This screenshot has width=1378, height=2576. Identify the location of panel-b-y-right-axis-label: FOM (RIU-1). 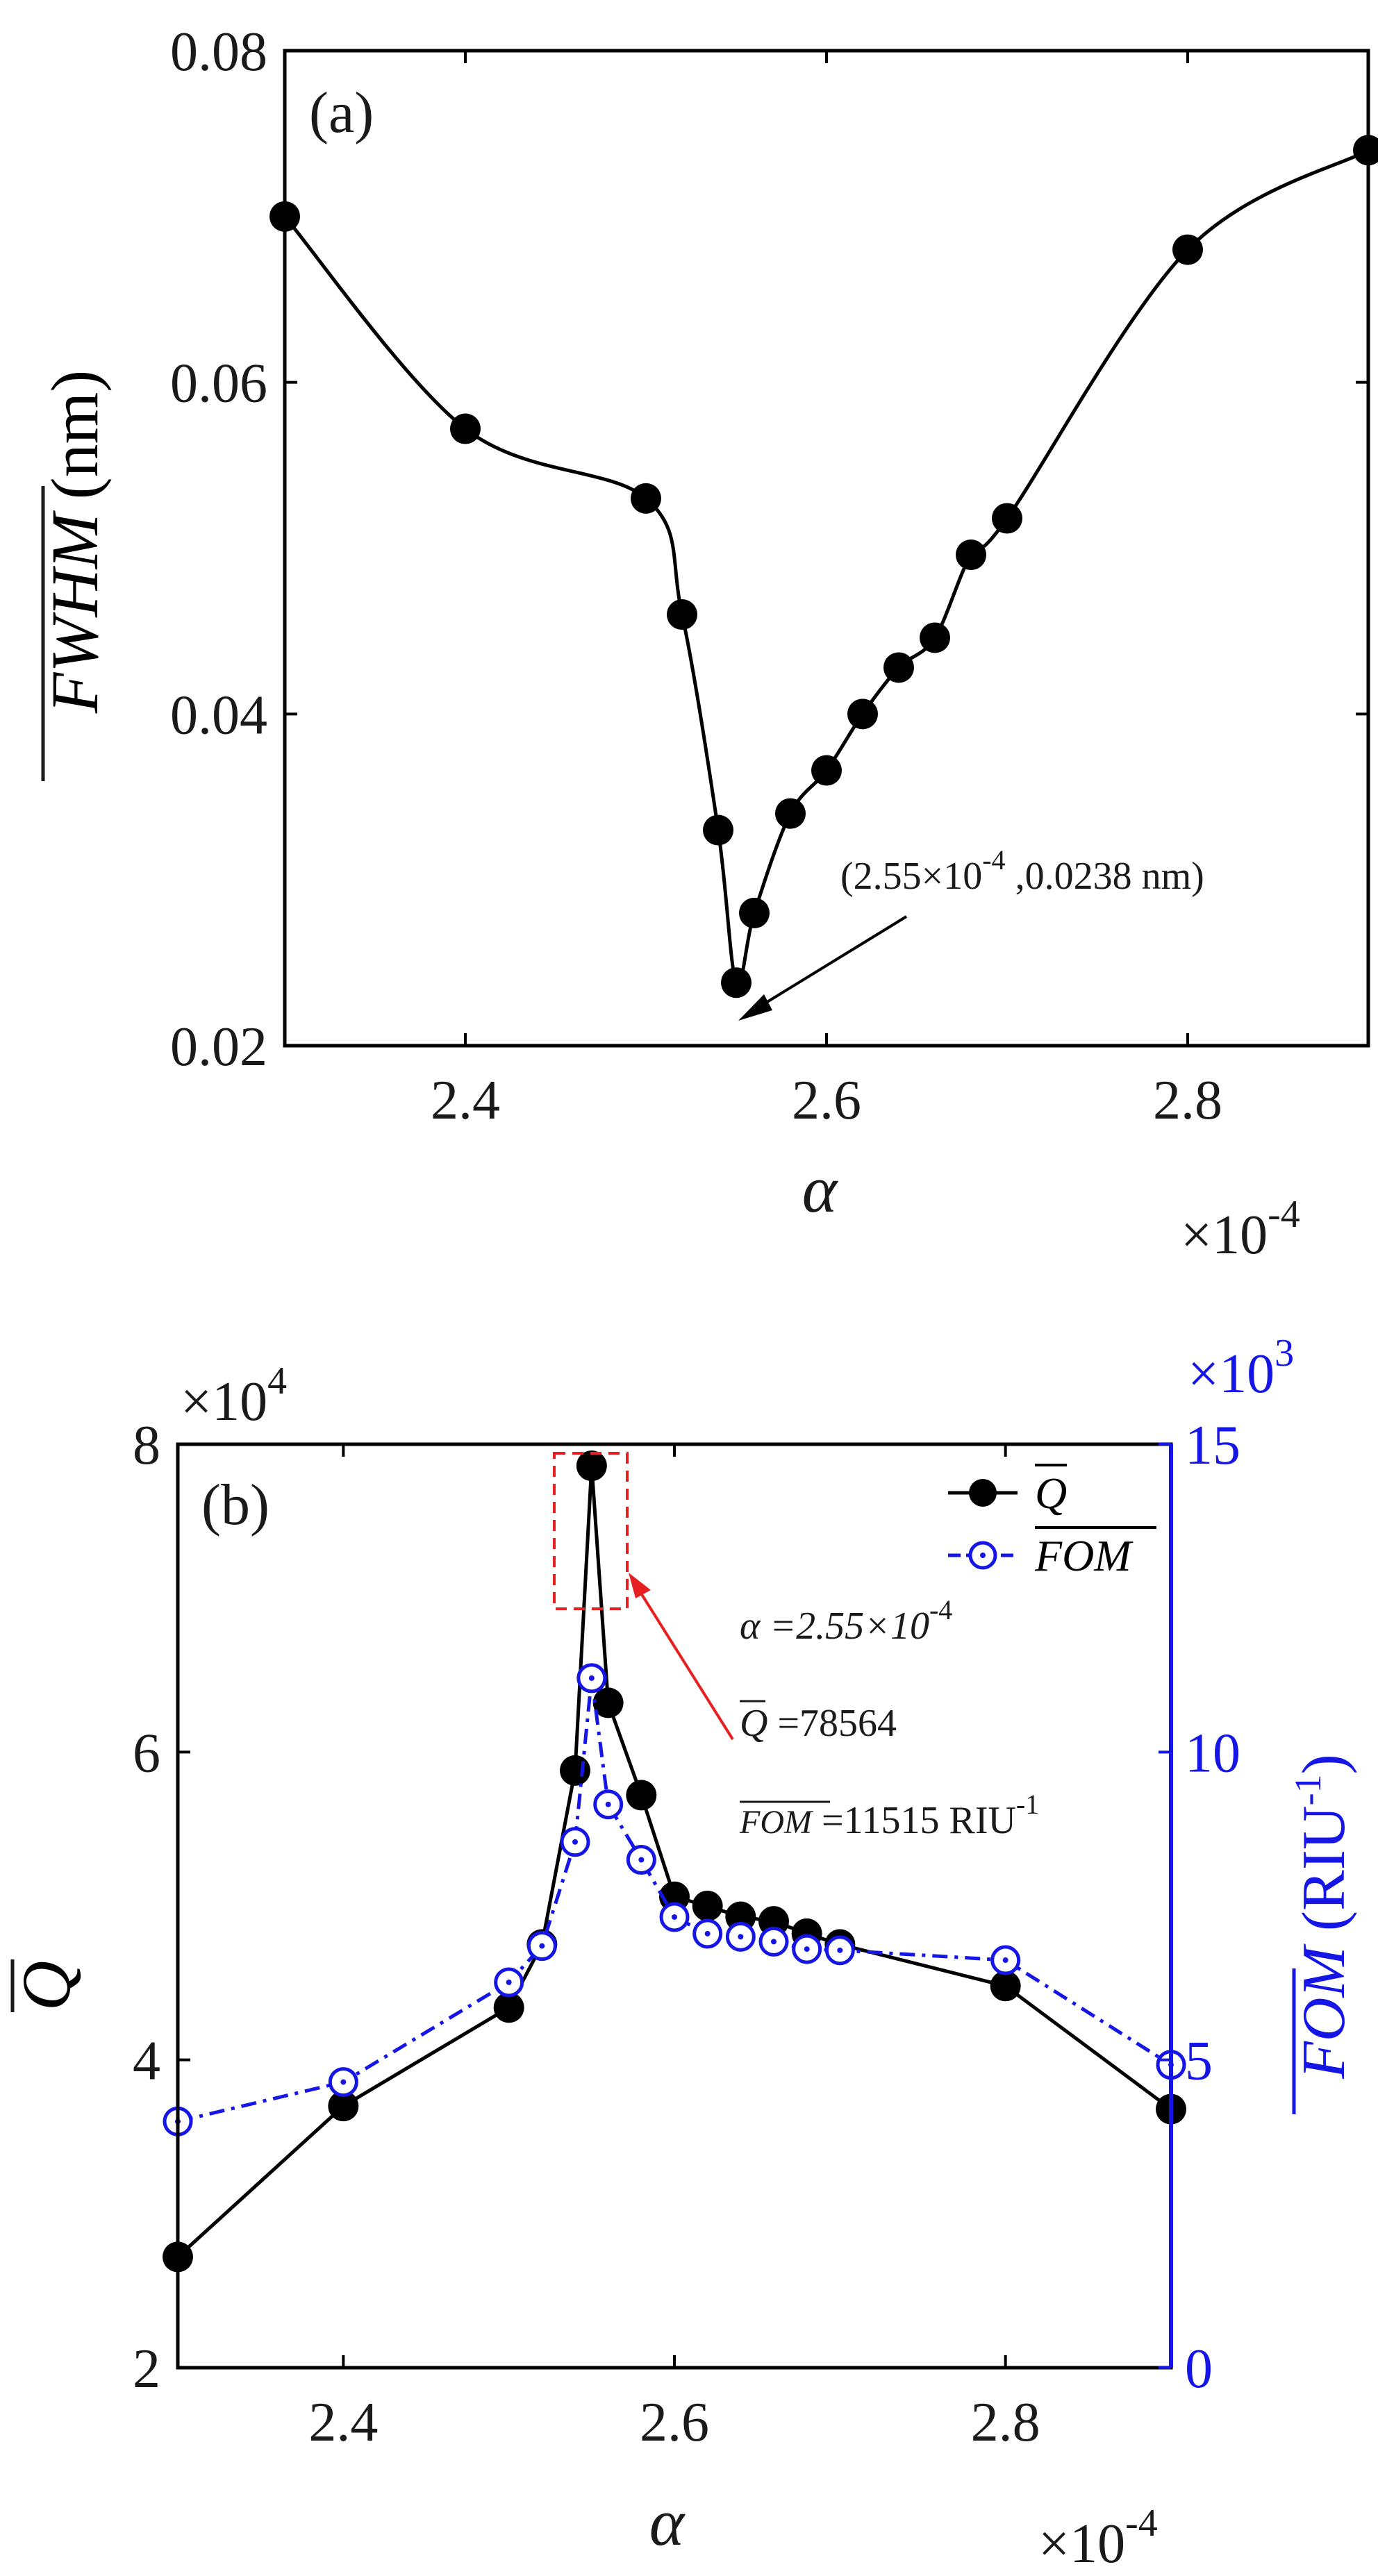
(1322, 1934).